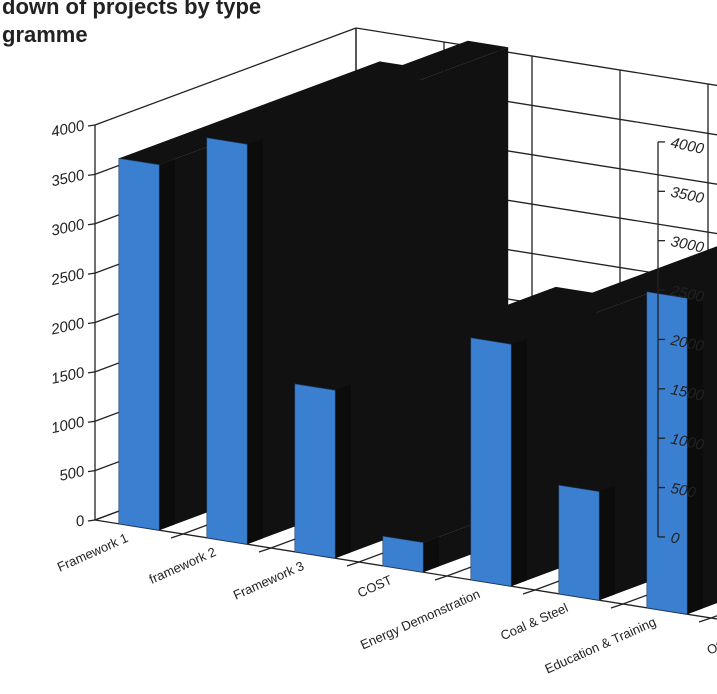 The image size is (717, 694). What do you see at coordinates (420, 619) in the screenshot?
I see `category-label: Energy Demonstration` at bounding box center [420, 619].